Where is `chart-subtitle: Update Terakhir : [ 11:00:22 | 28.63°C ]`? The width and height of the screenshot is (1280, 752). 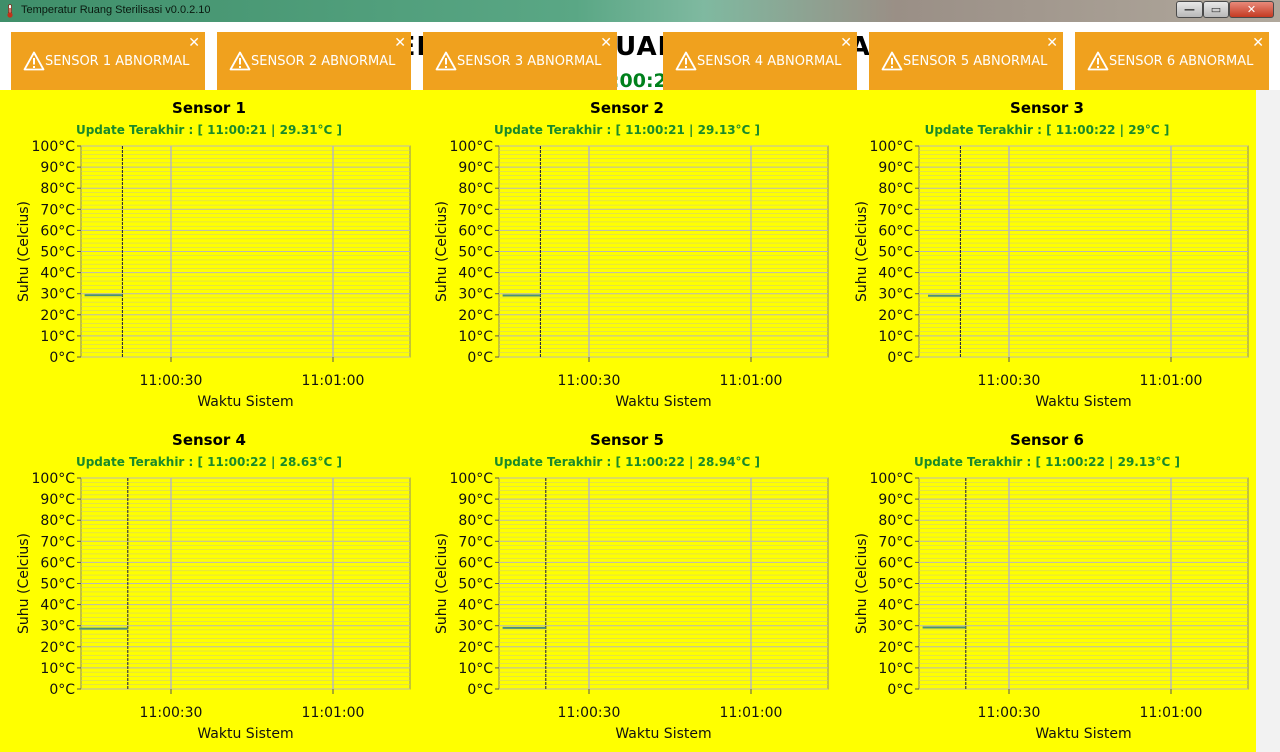
chart-subtitle: Update Terakhir : [ 11:00:22 | 28.63°C ] is located at coordinates (209, 462).